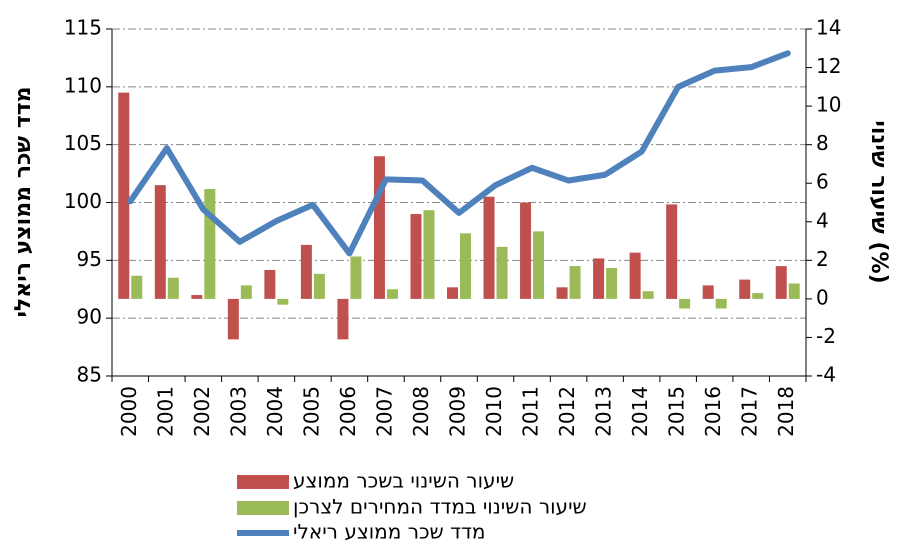 The width and height of the screenshot is (901, 545). I want to click on y2-tick-label: -2, so click(826, 336).